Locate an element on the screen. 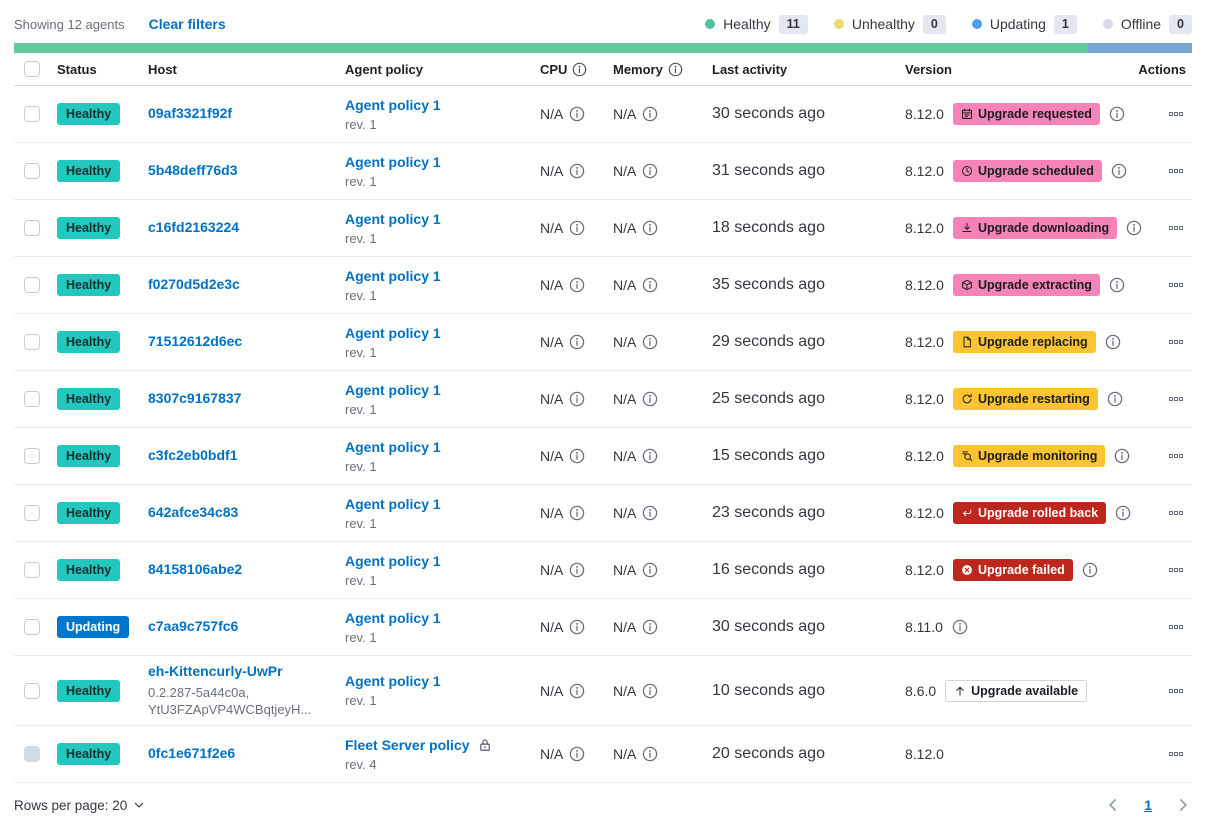 The height and width of the screenshot is (838, 1225). select-all-checkbox is located at coordinates (32, 69).